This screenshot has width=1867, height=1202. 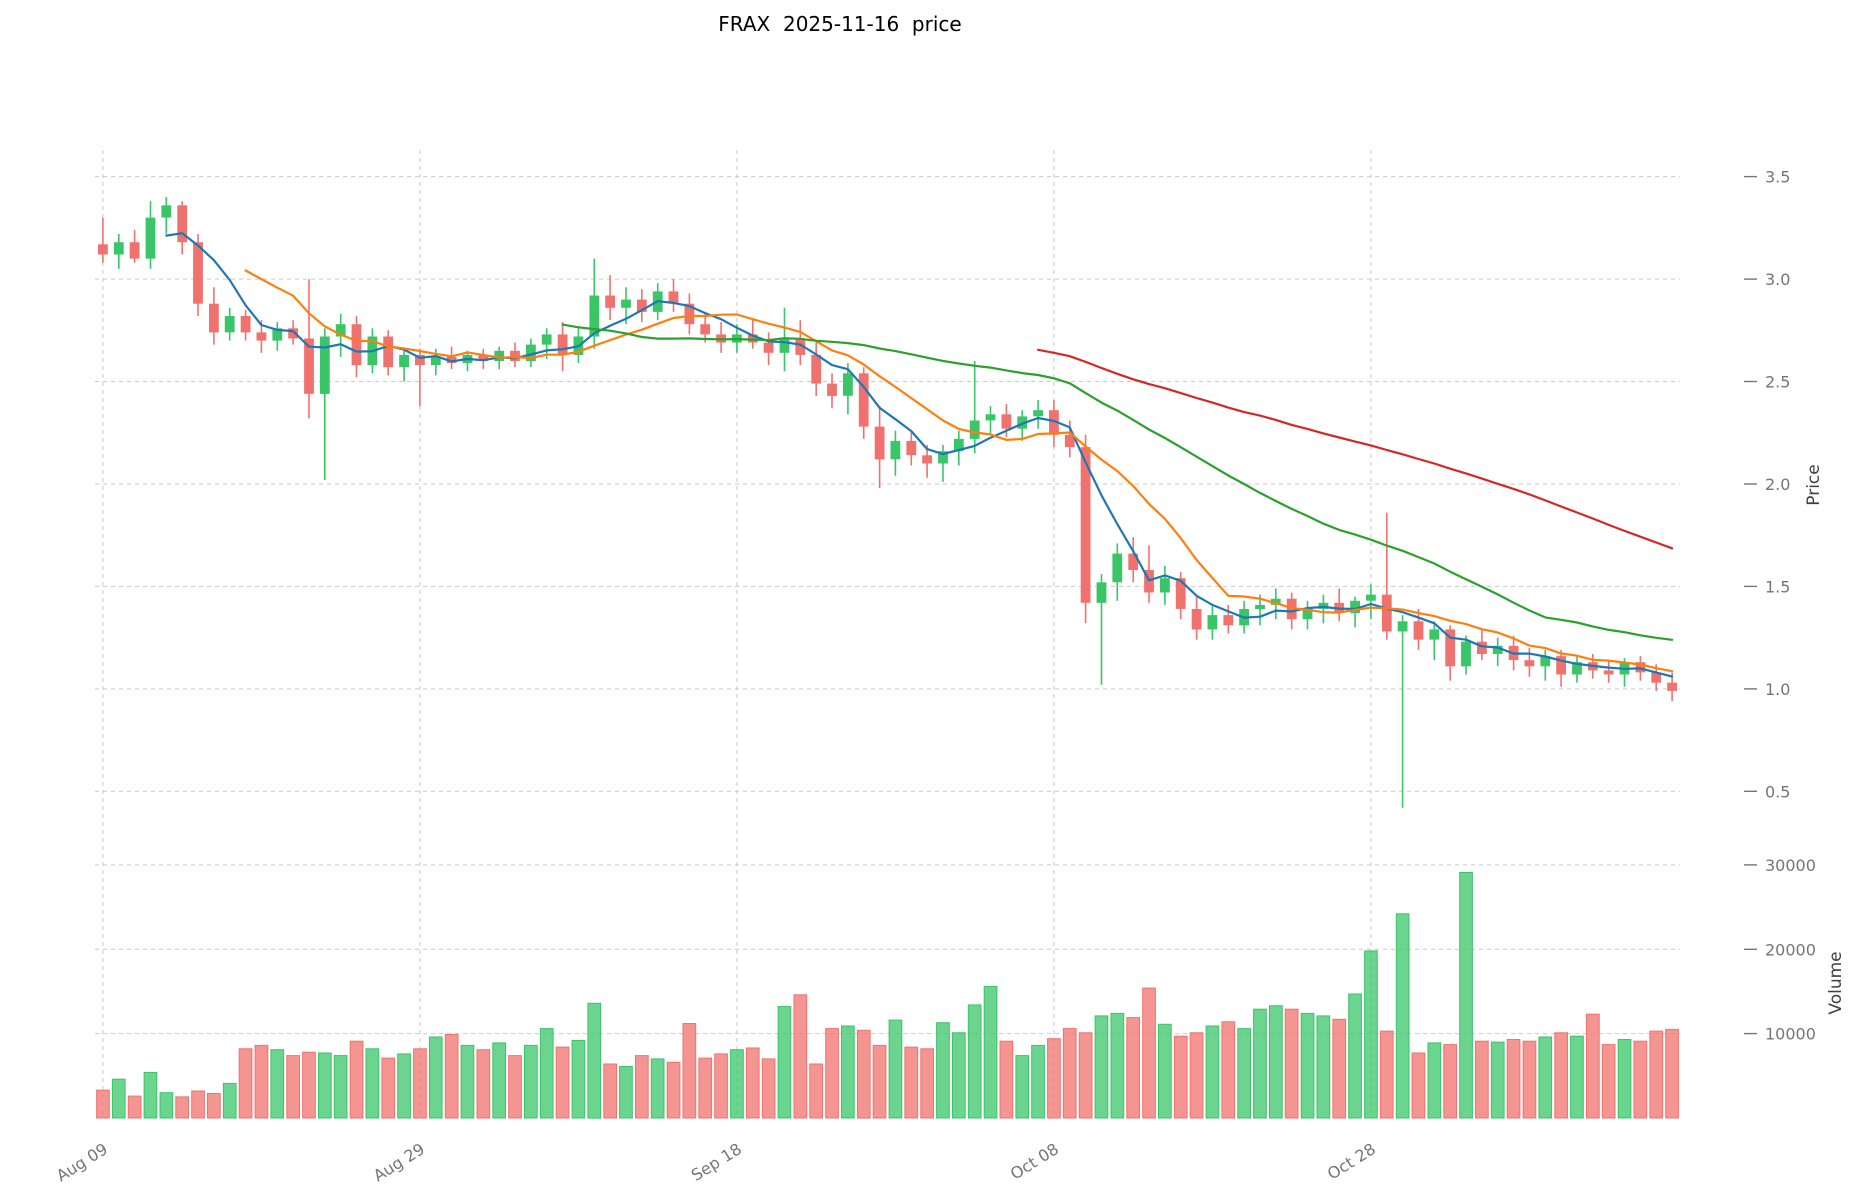 What do you see at coordinates (1777, 279) in the screenshot?
I see `price-tick-label: 3.0` at bounding box center [1777, 279].